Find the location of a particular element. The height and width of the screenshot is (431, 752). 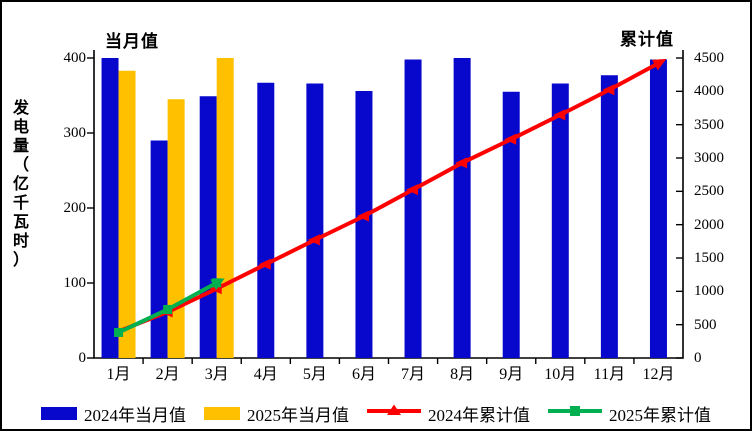

arrowhead-2025年累计值 is located at coordinates (217, 284).